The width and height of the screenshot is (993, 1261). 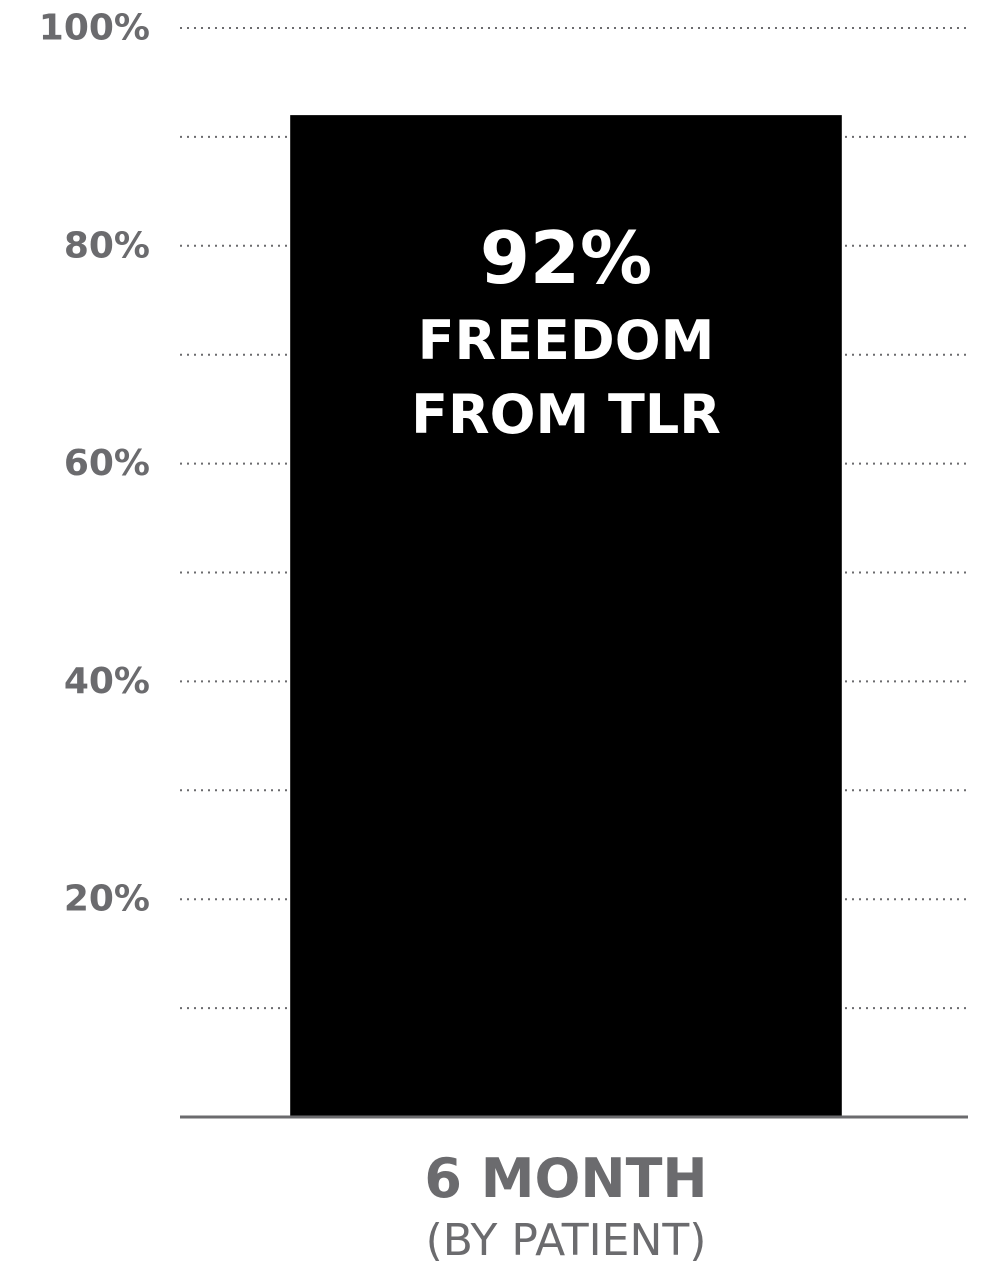 What do you see at coordinates (107, 245) in the screenshot?
I see `y-tick-label: 80%` at bounding box center [107, 245].